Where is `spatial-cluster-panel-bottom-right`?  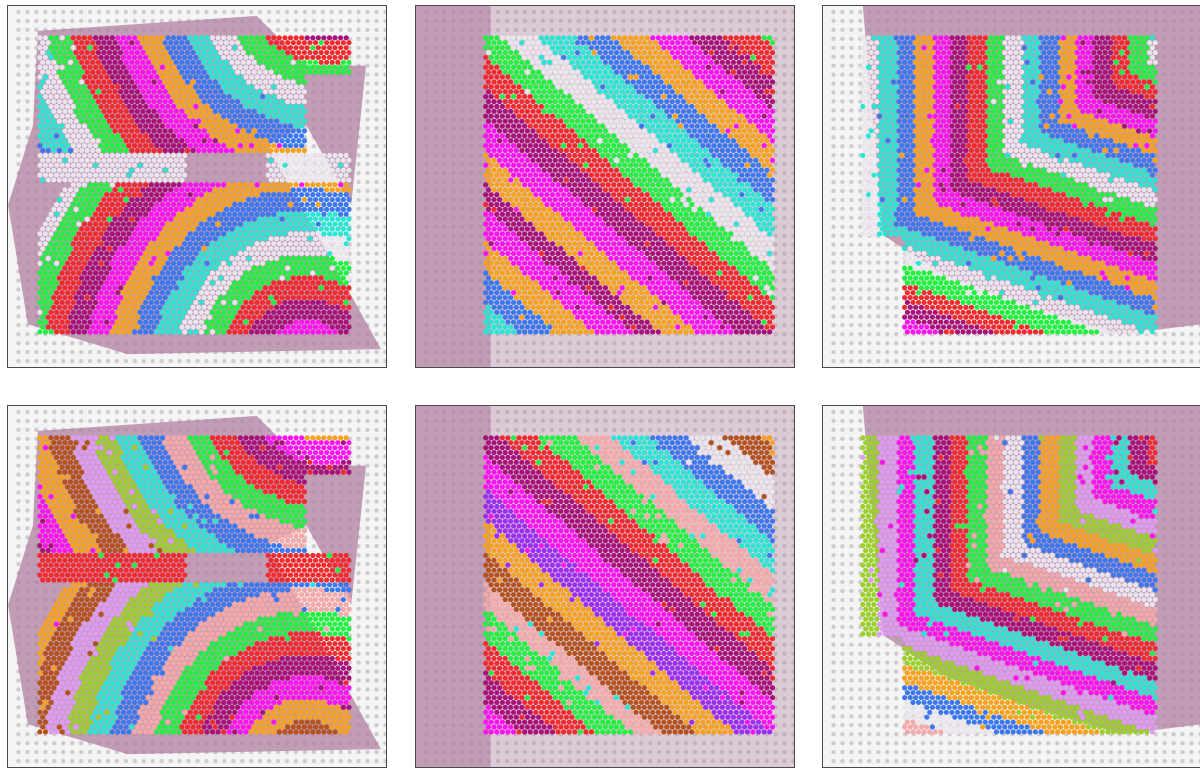 spatial-cluster-panel-bottom-right is located at coordinates (1011, 586).